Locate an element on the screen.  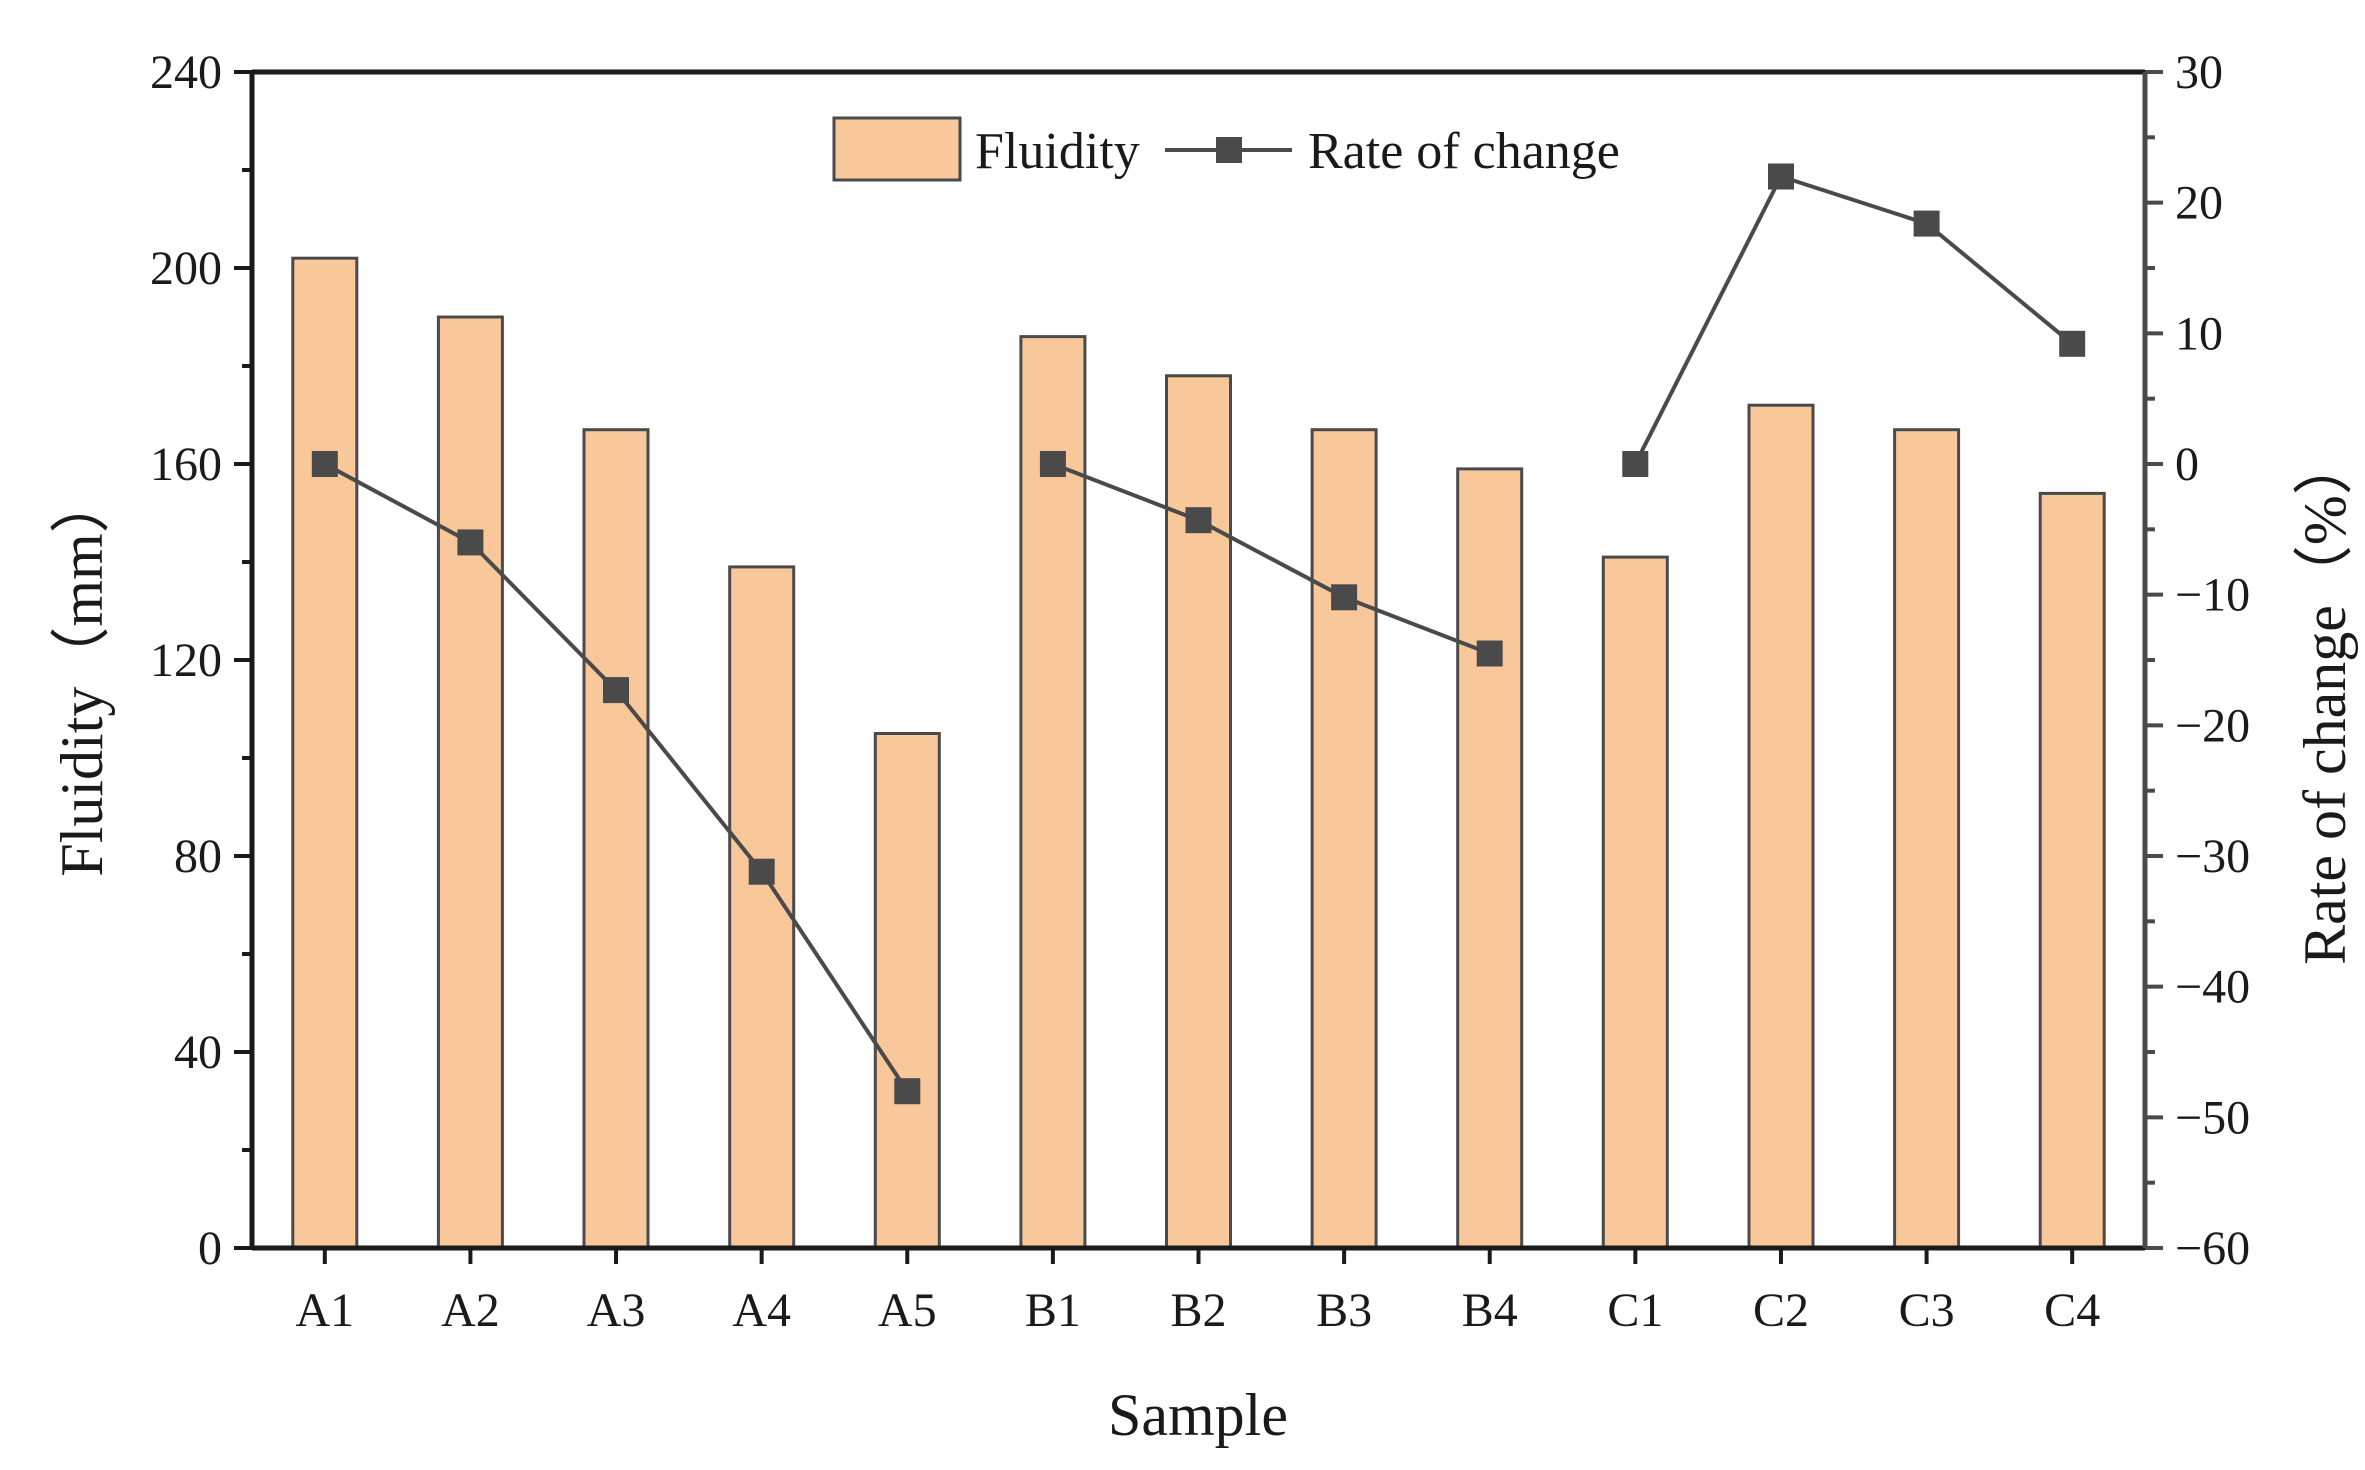
legend-fluidity-label: Fluidity is located at coordinates (1057, 151).